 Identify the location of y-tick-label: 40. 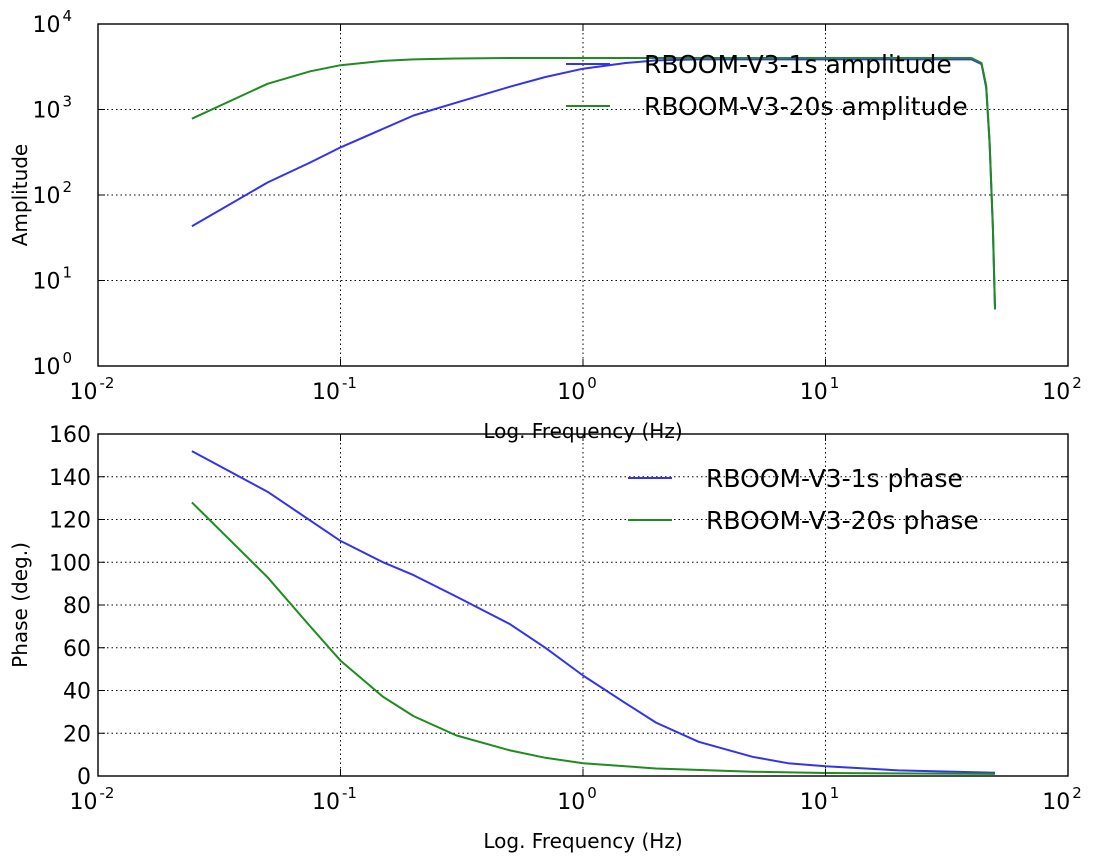
(77, 692).